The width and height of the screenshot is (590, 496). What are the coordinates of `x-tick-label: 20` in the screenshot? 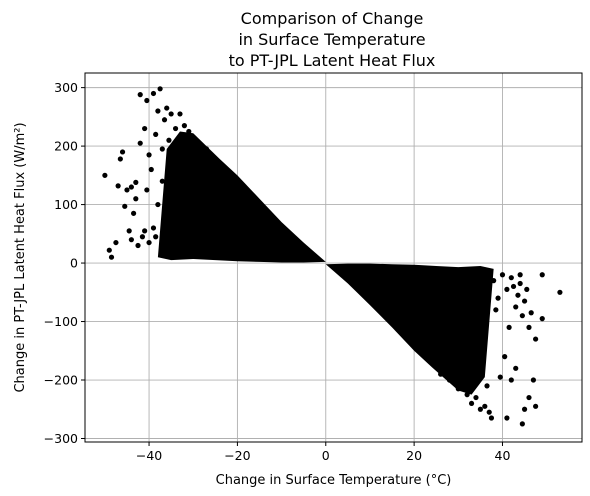 It's located at (414, 455).